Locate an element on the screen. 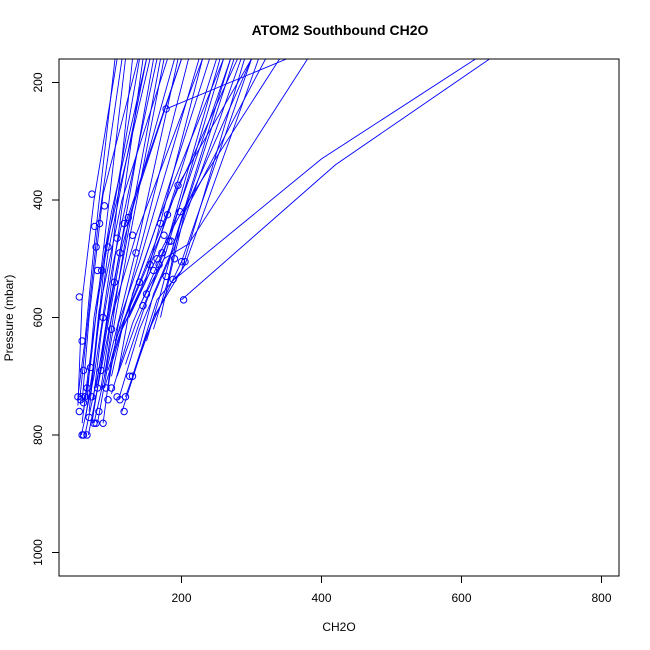 The height and width of the screenshot is (650, 650). x-axis: 200 400 600 800 is located at coordinates (391, 590).